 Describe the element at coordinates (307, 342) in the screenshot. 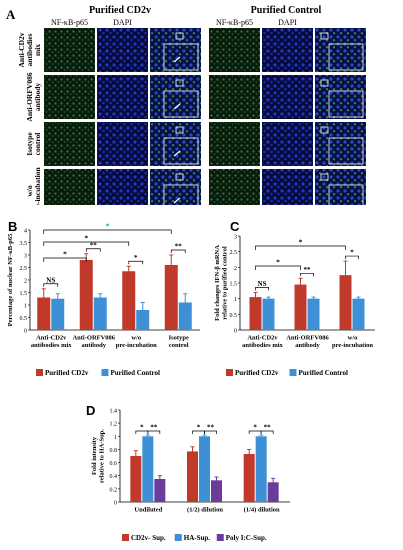

I see `x-tick-label: Anti-ORFV086 antibody` at that location.